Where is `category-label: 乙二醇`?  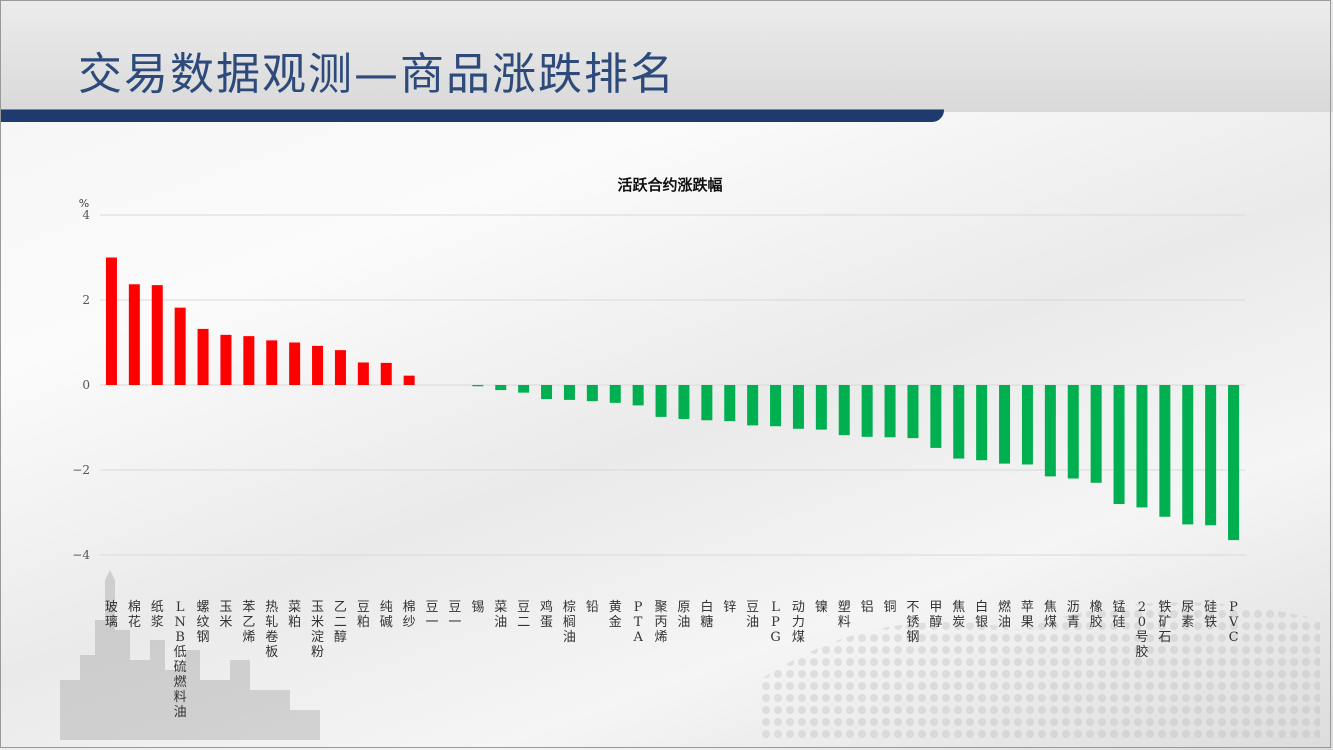
category-label: 乙二醇 is located at coordinates (340, 622).